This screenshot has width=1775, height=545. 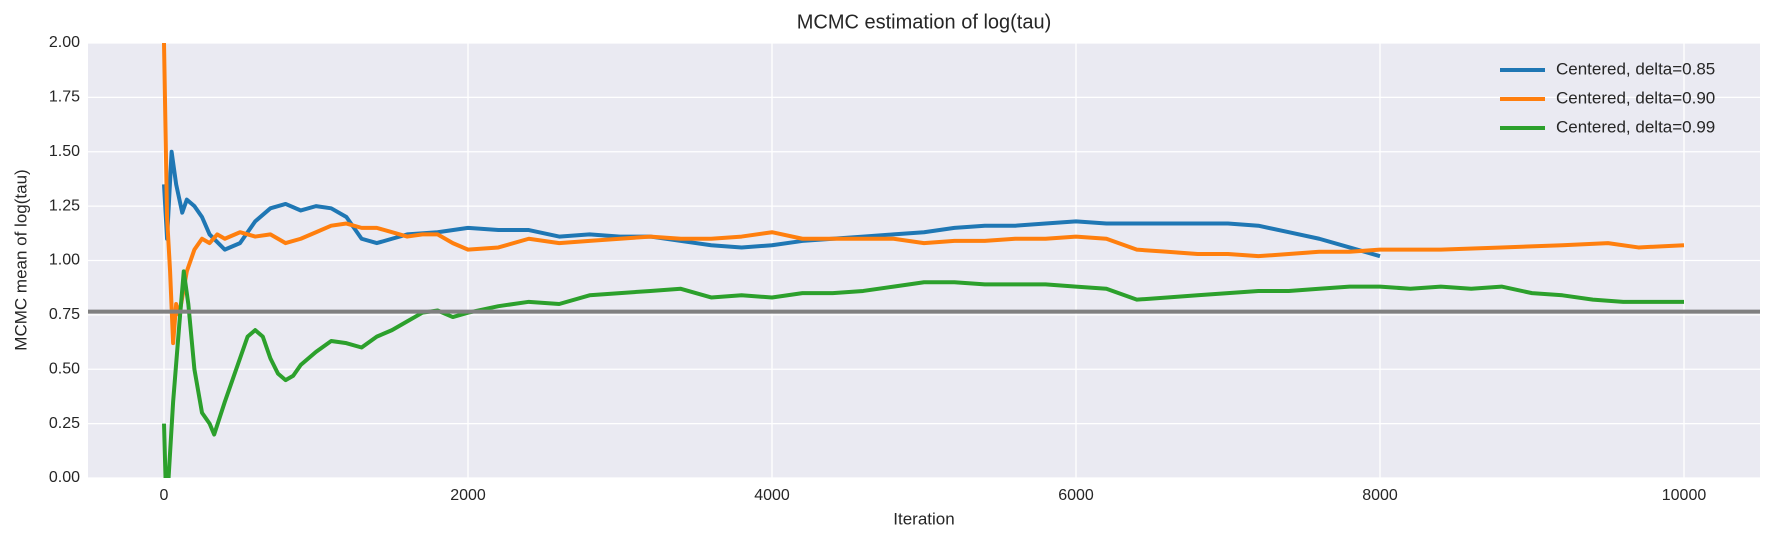 What do you see at coordinates (1635, 126) in the screenshot?
I see `legend-label: Centered, delta=0.99` at bounding box center [1635, 126].